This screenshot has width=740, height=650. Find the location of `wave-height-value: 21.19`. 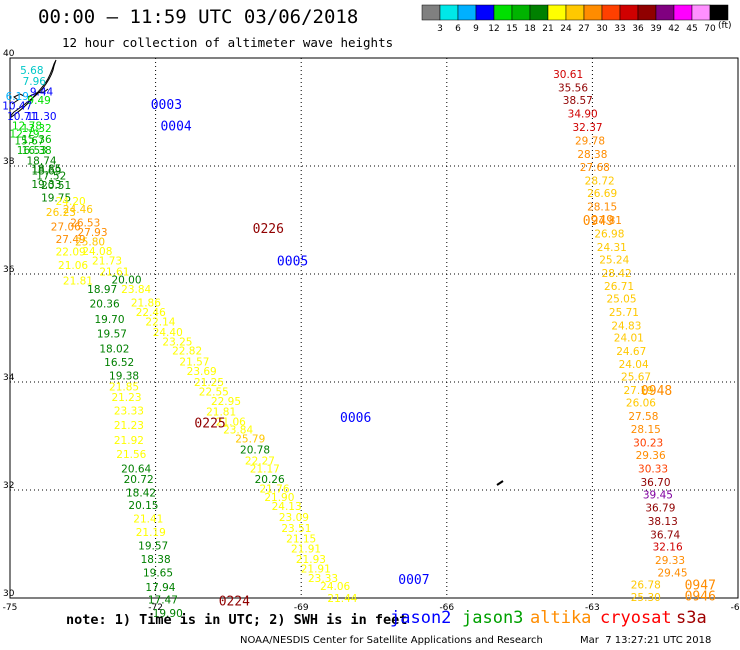

wave-height-value: 21.19 is located at coordinates (151, 533).